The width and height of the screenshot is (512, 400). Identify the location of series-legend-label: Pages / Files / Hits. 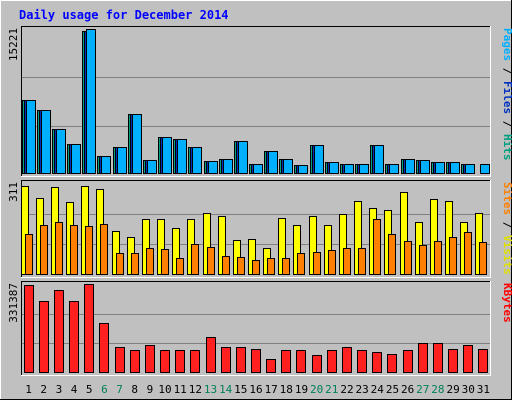
(506, 94).